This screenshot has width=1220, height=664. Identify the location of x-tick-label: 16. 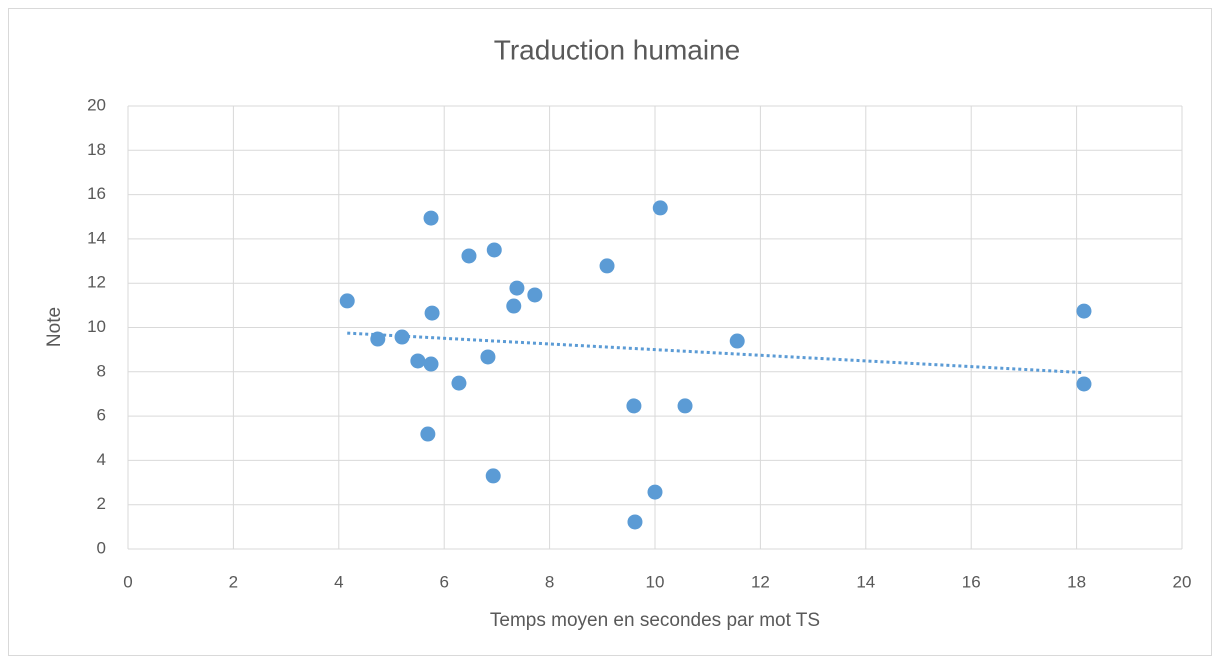
(971, 581).